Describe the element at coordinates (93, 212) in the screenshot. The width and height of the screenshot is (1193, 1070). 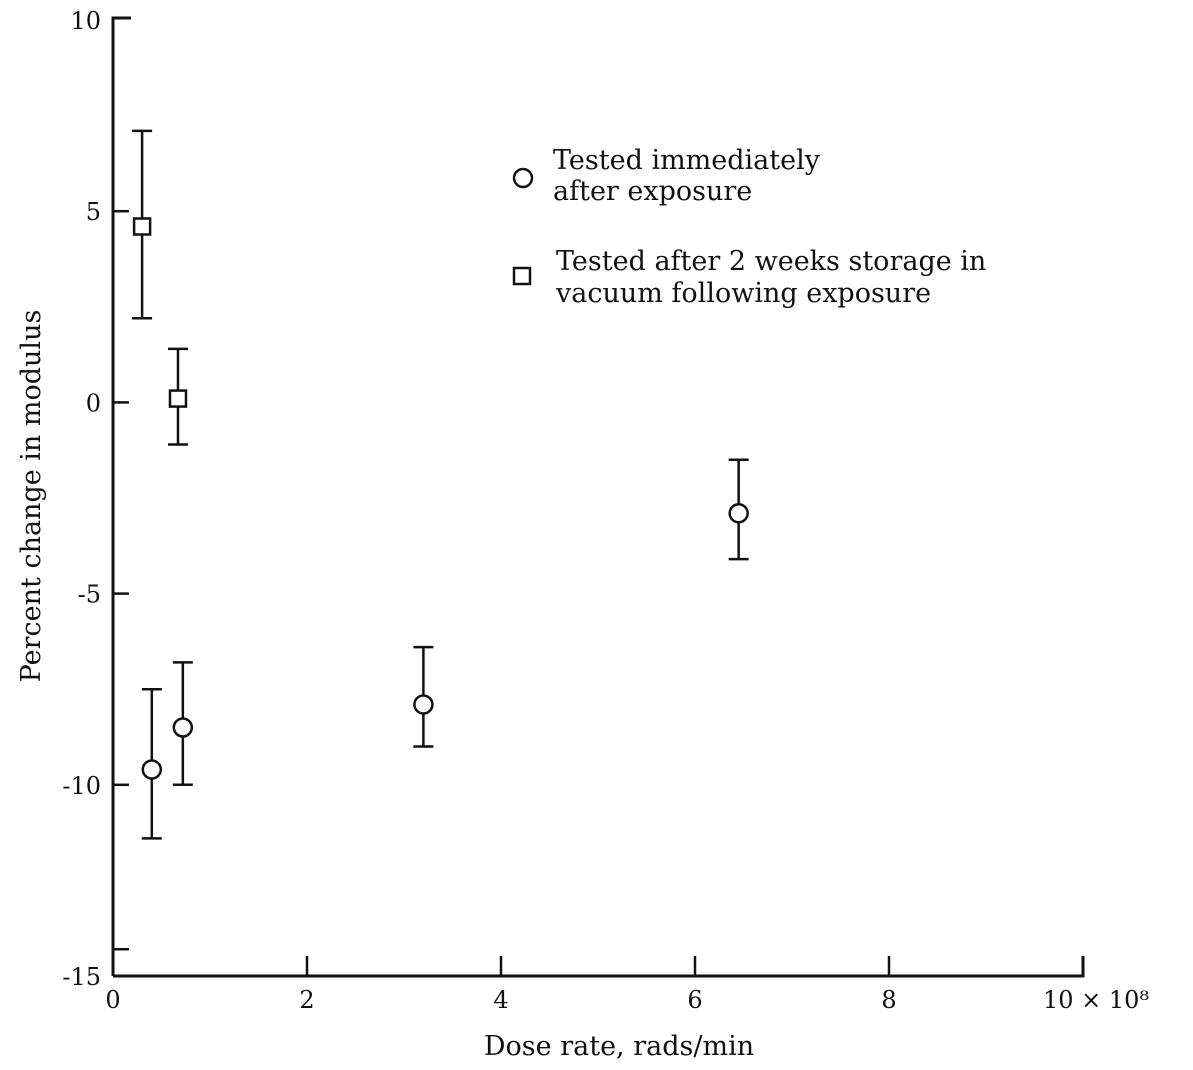
I see `y-tick-label: 5` at that location.